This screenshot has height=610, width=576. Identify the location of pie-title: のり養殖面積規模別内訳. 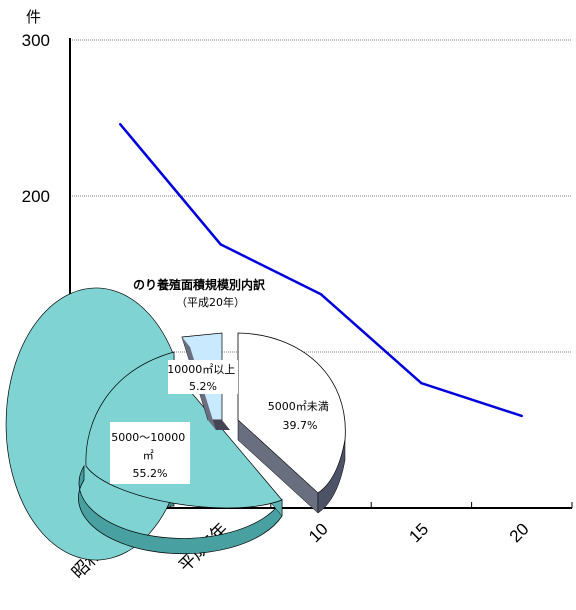
(199, 284).